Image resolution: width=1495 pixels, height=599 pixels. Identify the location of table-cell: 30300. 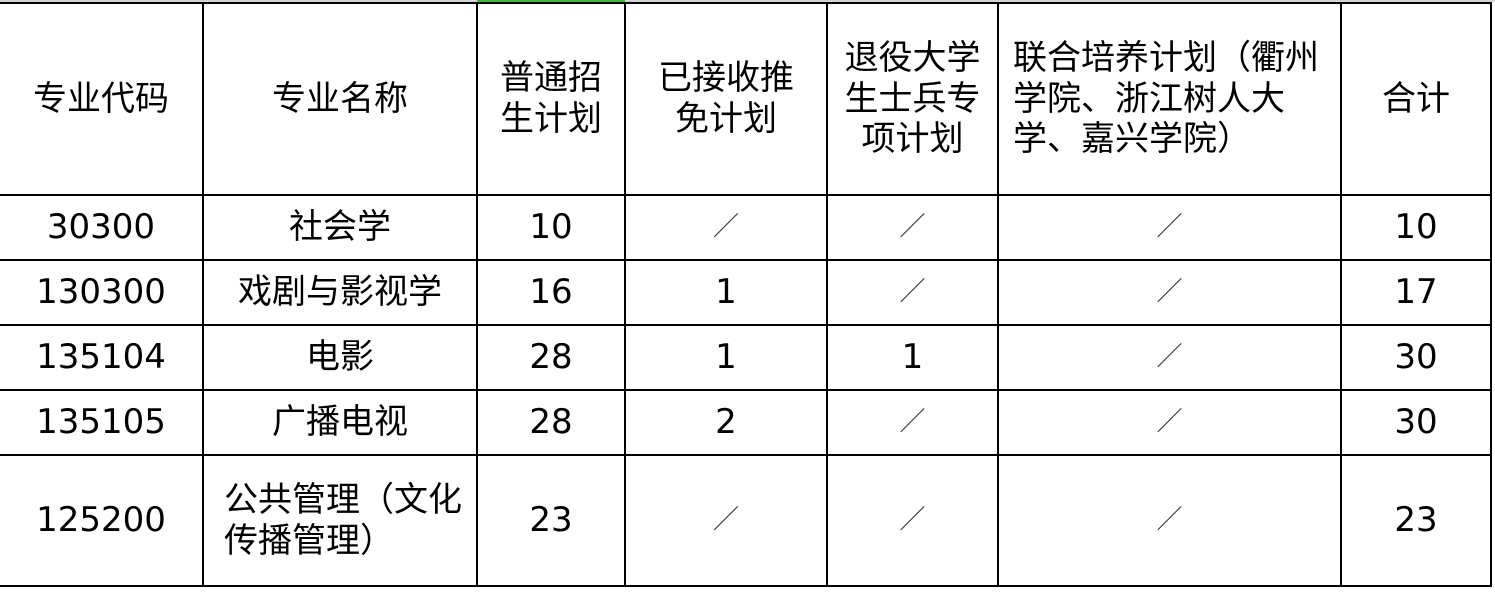
(102, 227).